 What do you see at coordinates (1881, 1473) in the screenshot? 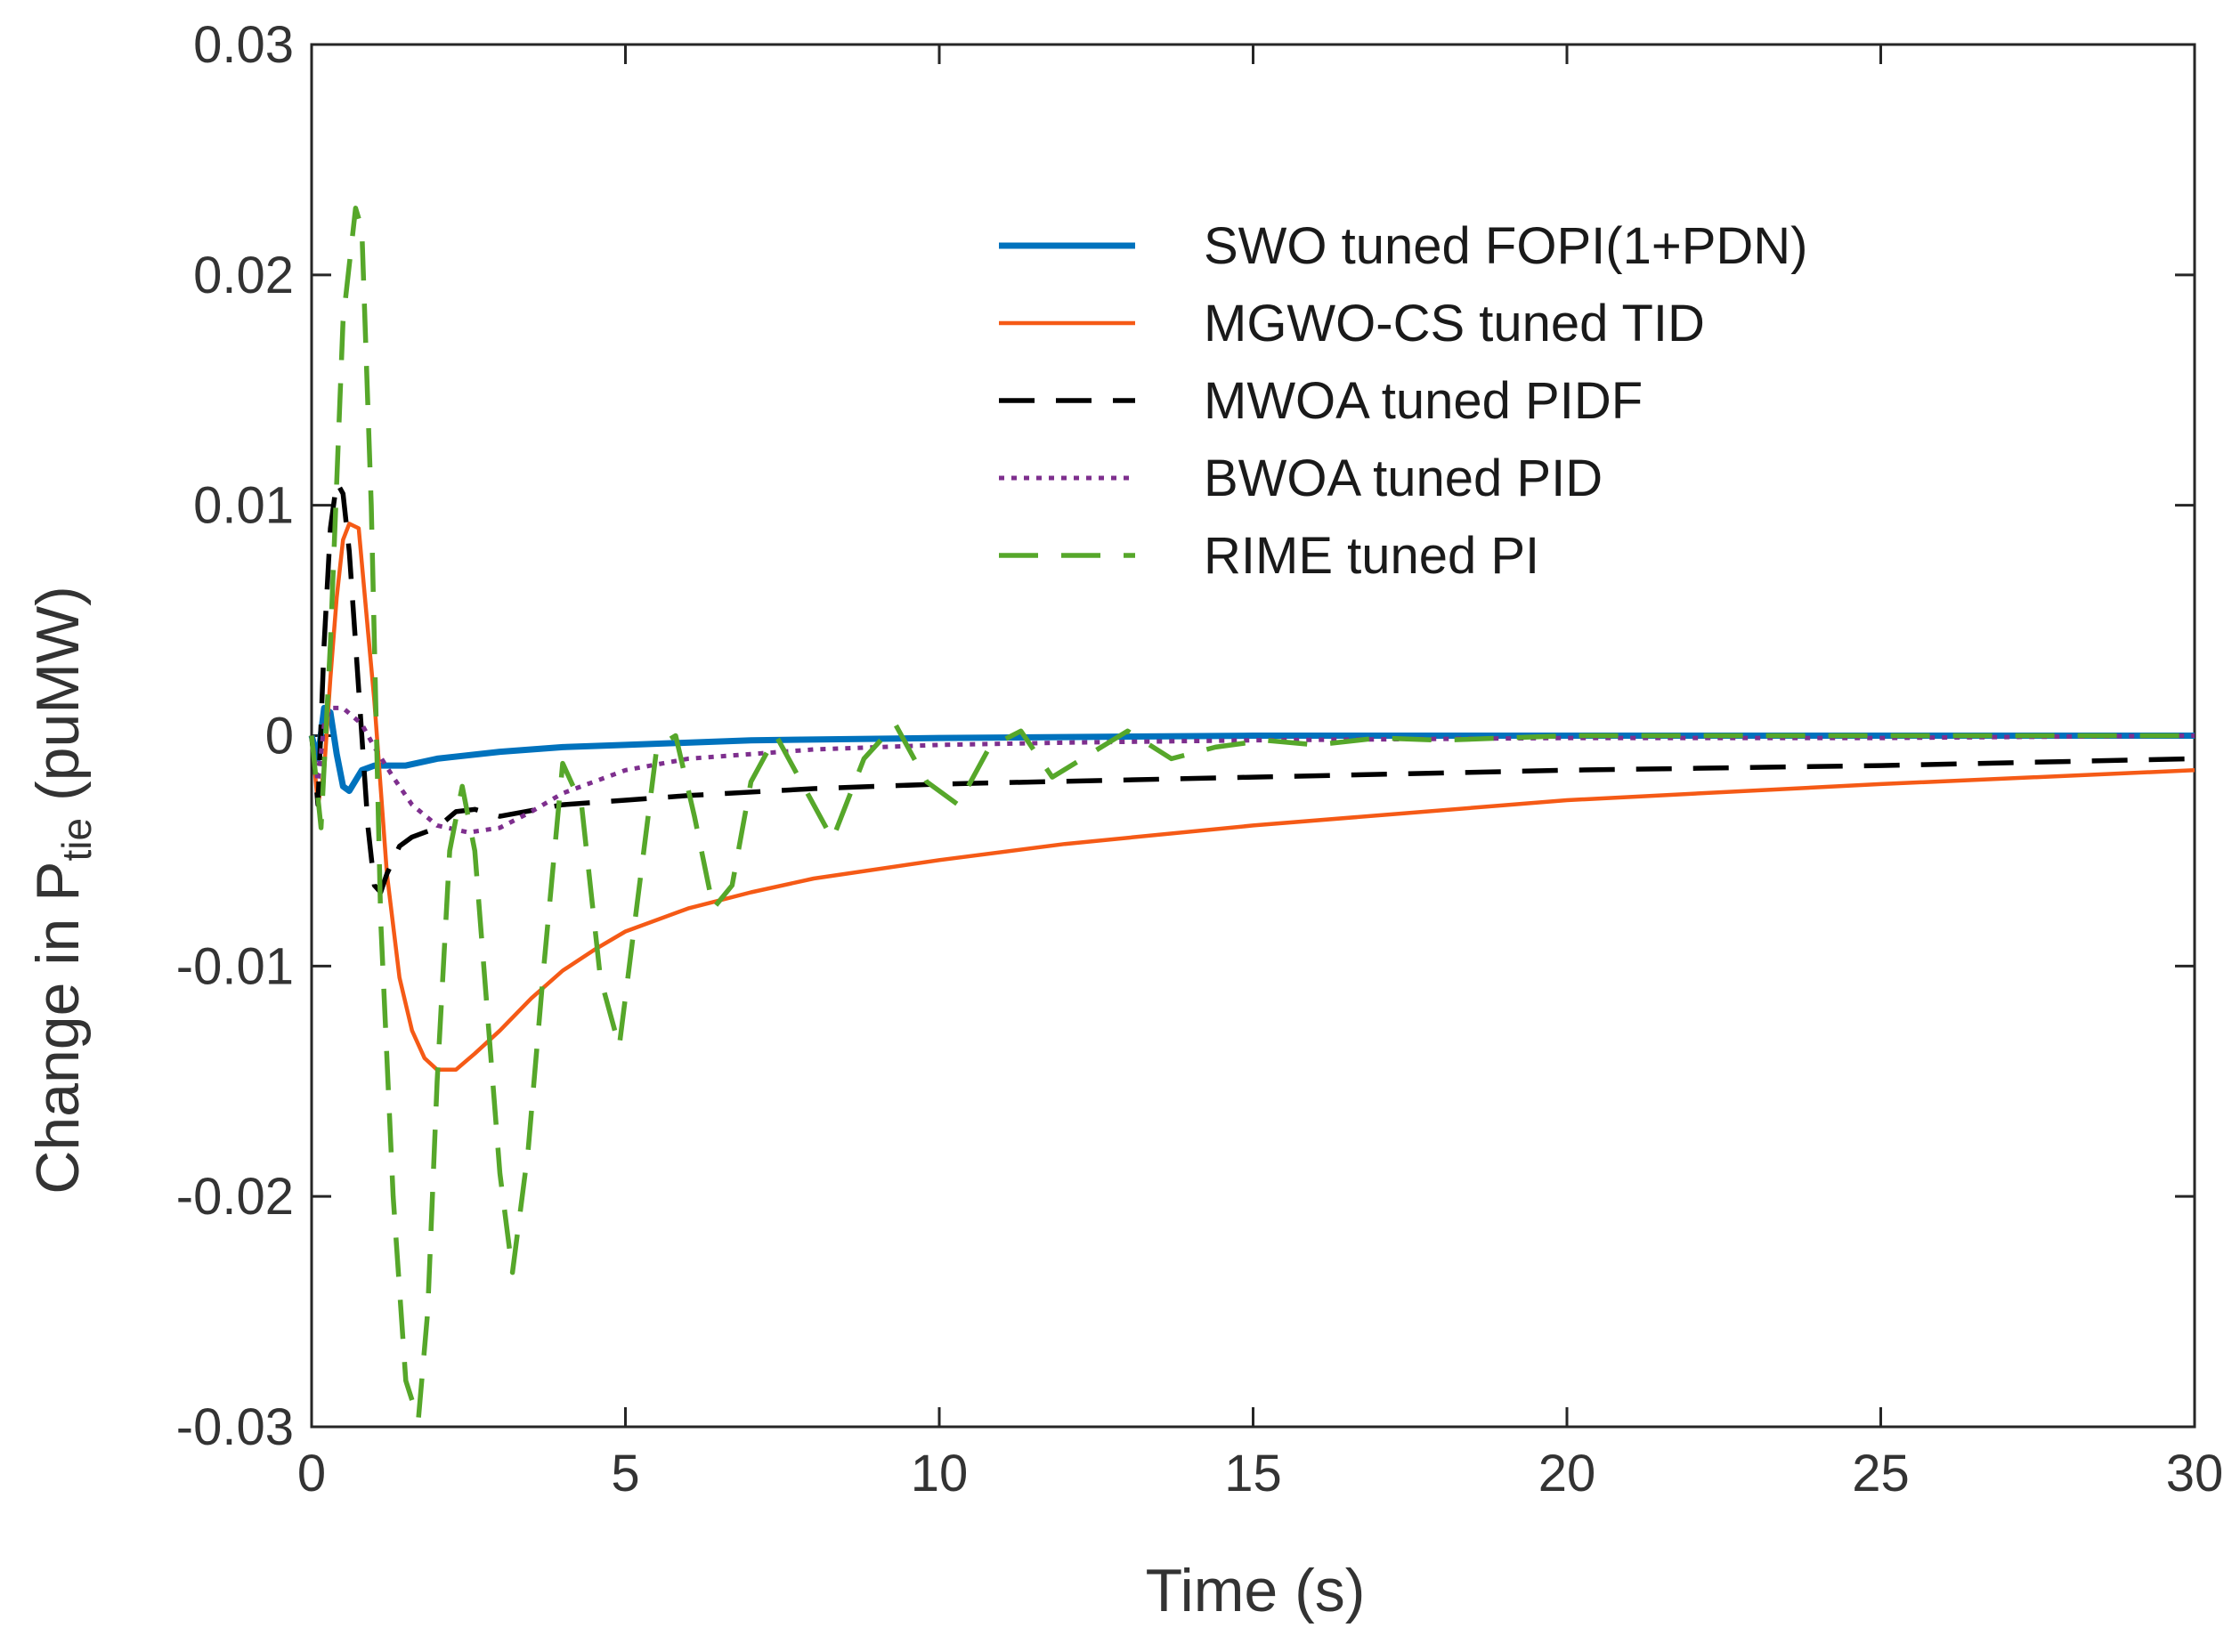
I see `x-tick-label: 25` at bounding box center [1881, 1473].